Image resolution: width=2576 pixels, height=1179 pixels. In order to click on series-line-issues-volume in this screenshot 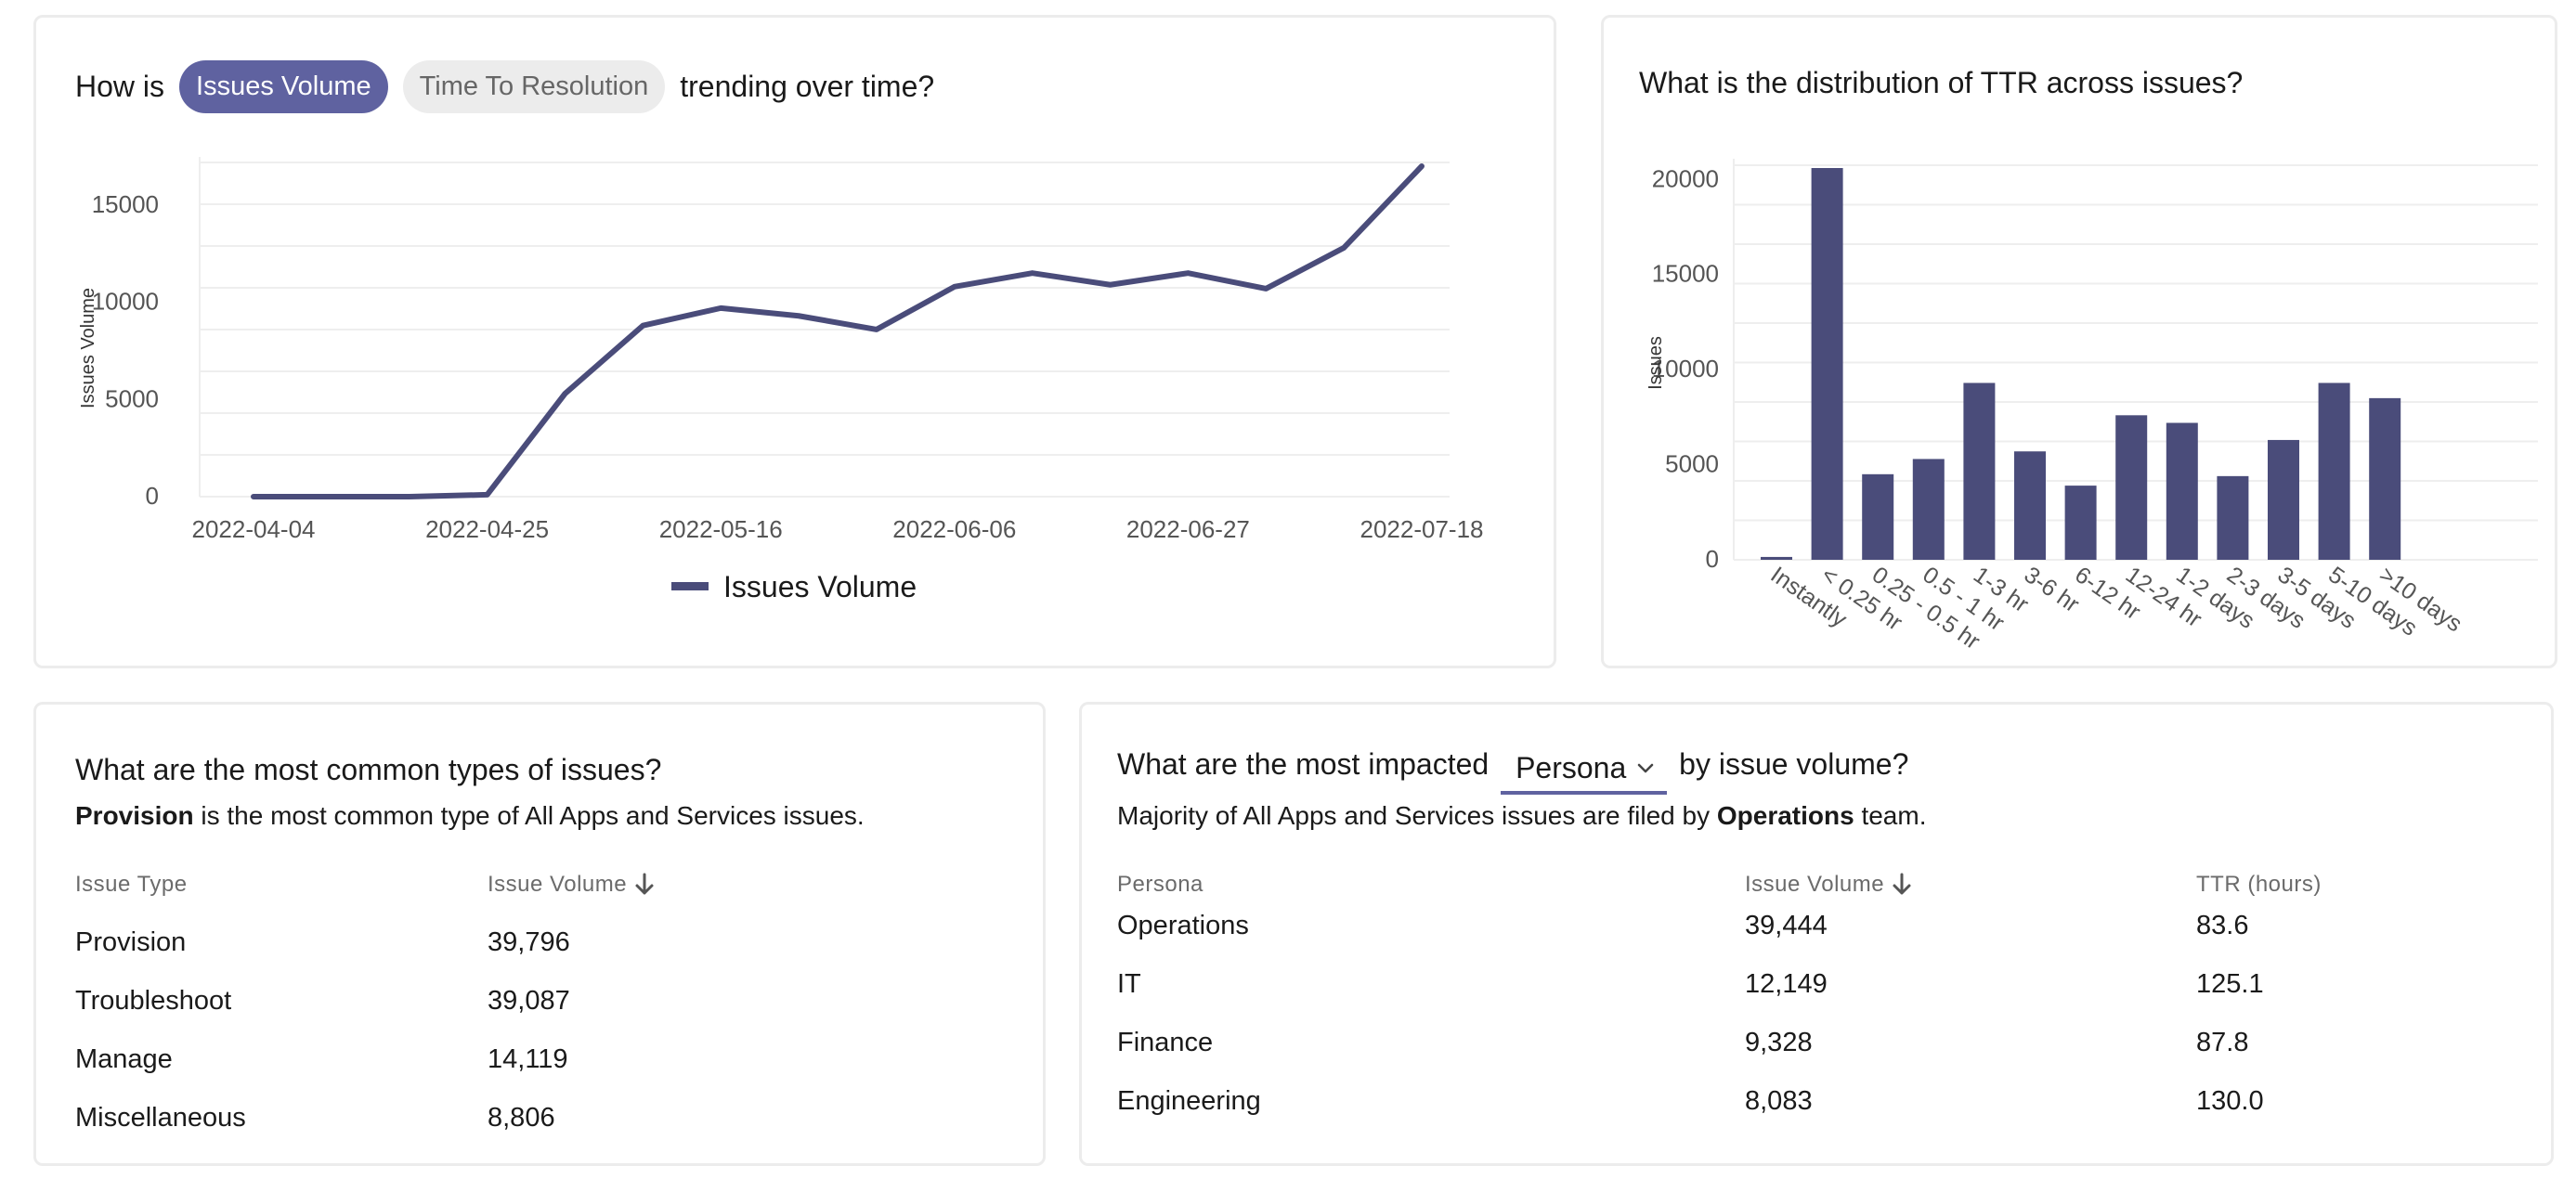, I will do `click(838, 331)`.